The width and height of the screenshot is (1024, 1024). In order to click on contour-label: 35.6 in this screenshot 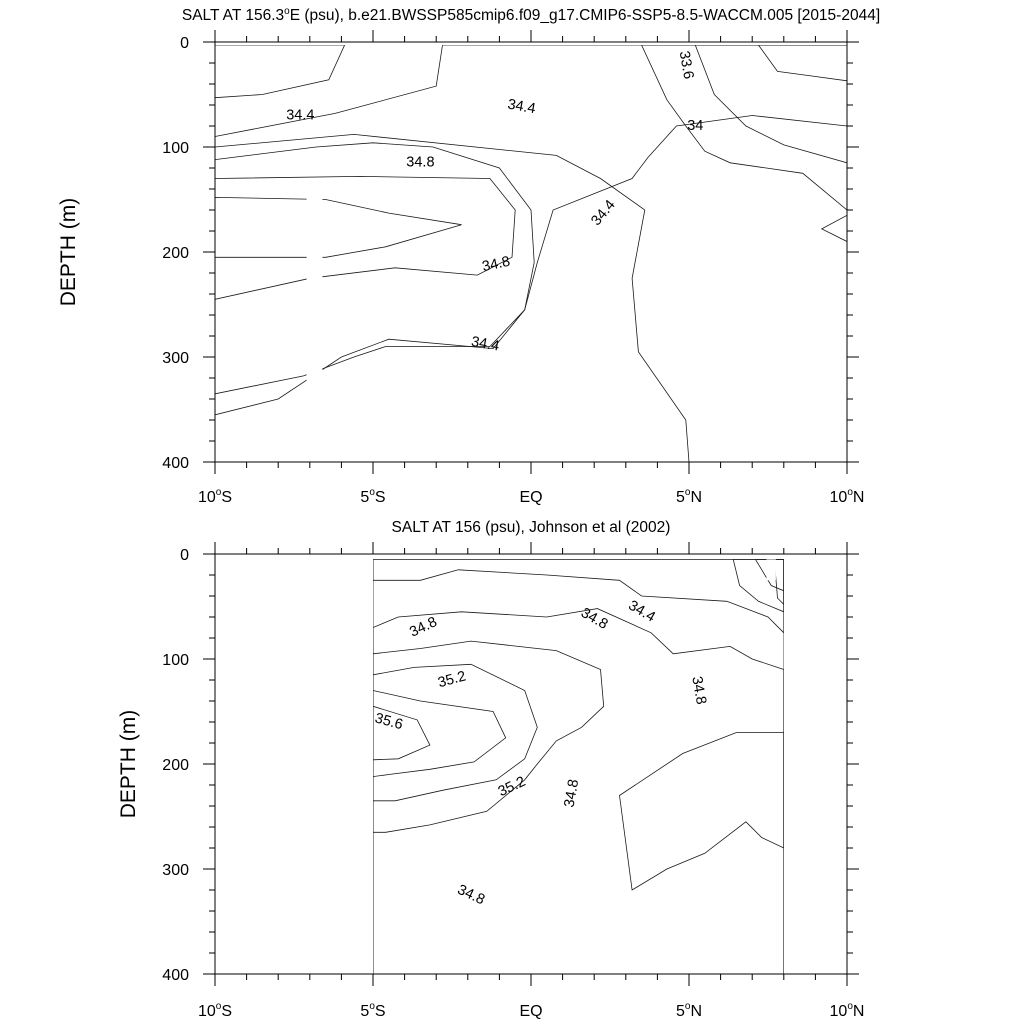, I will do `click(388, 721)`.